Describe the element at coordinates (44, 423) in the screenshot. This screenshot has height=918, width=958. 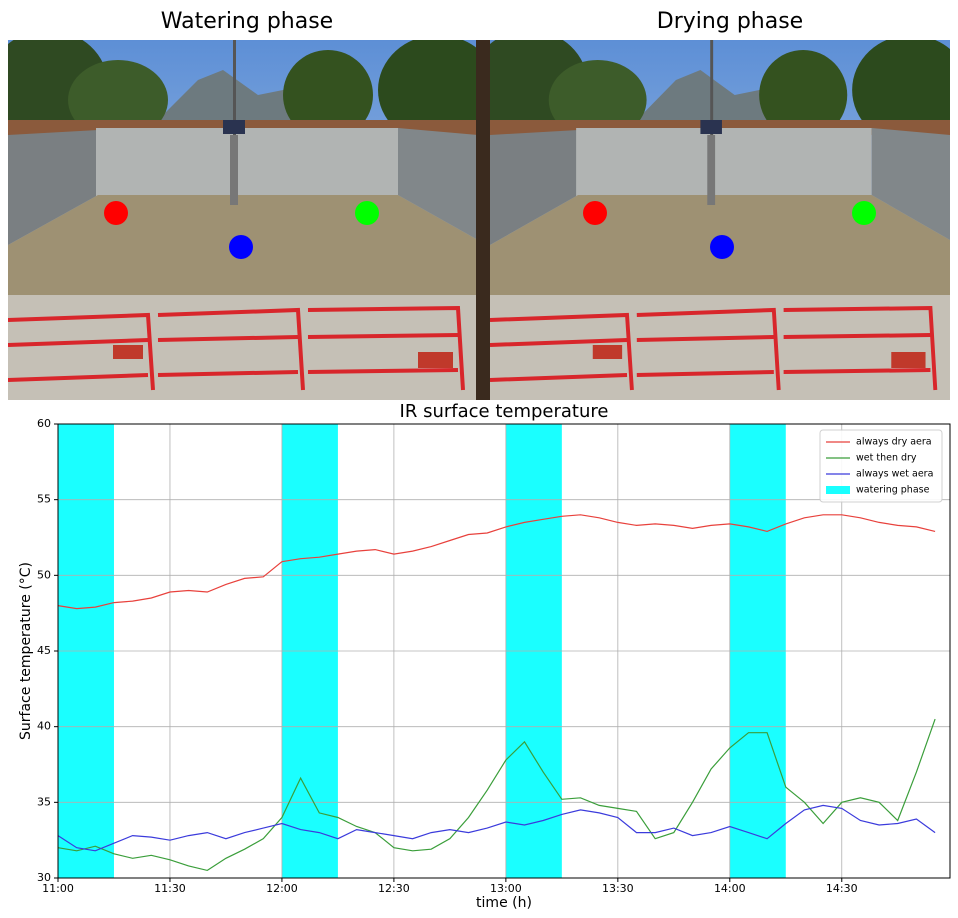
I see `y-tick-label: 60` at that location.